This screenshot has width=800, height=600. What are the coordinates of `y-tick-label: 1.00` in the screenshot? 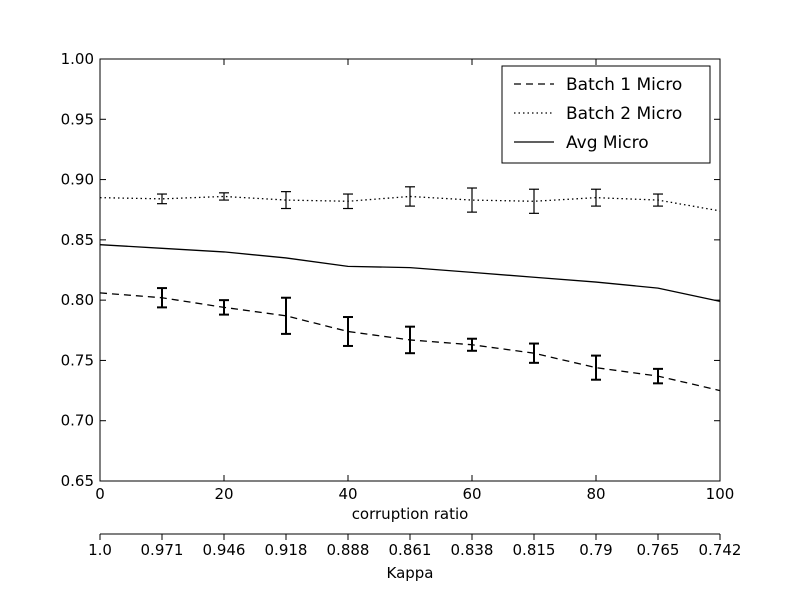 It's located at (77, 59).